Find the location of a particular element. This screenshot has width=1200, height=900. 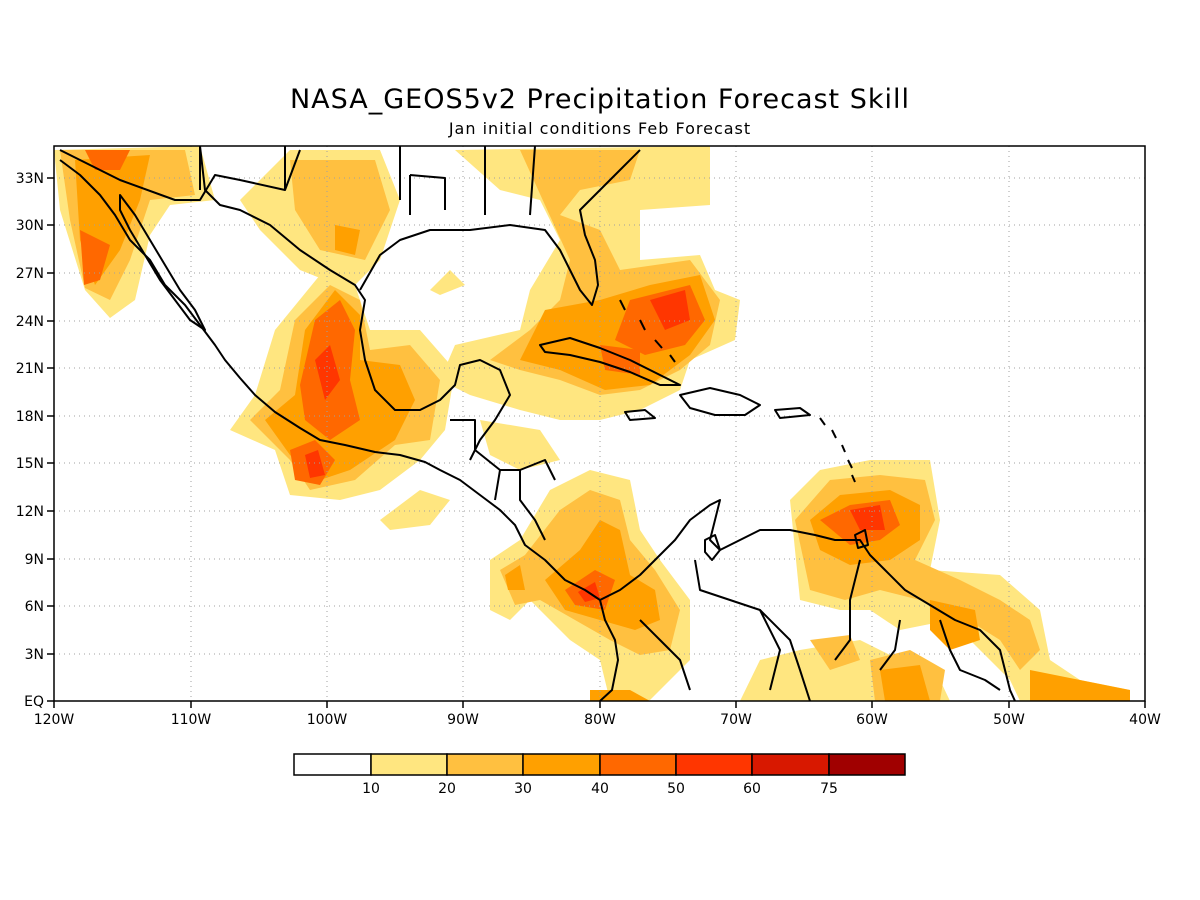

y-tick-label: 33N is located at coordinates (30, 179).